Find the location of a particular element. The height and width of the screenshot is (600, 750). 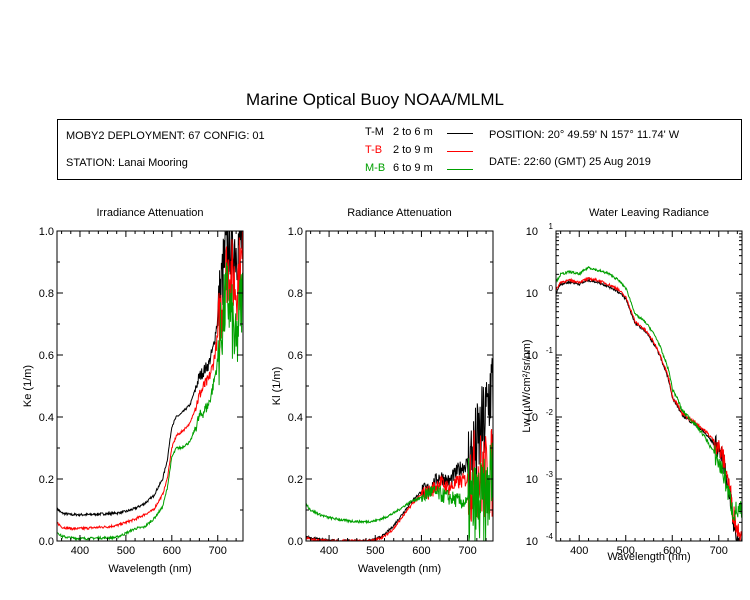

y-axis-label: Kl (1/m) is located at coordinates (277, 386).